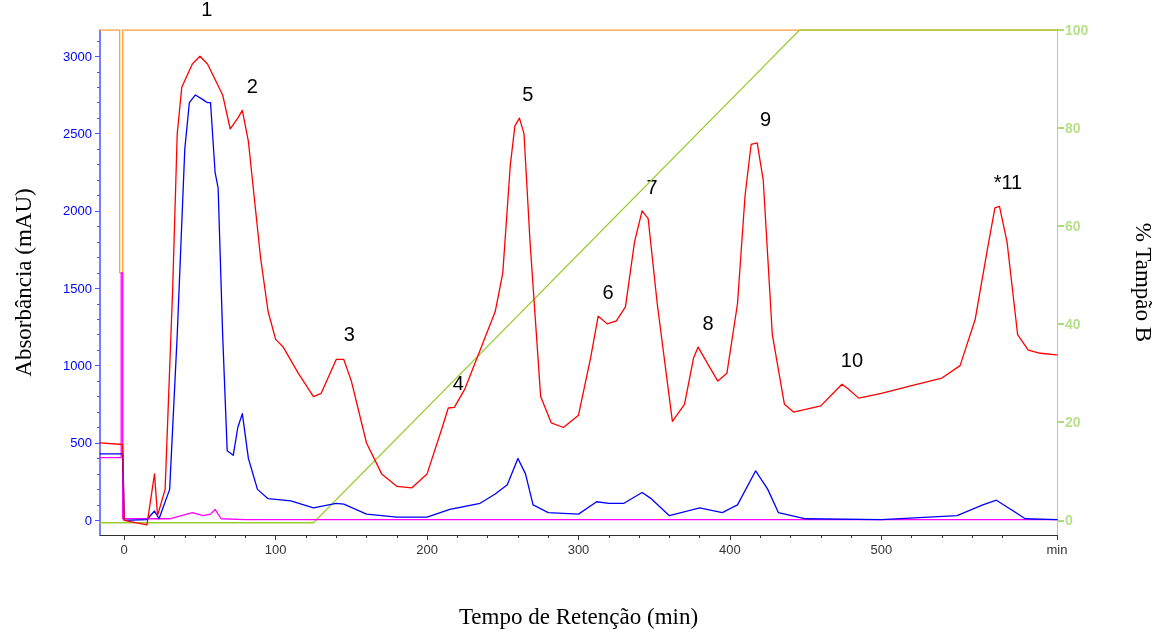  Describe the element at coordinates (881, 549) in the screenshot. I see `x-tick-label: 500` at that location.